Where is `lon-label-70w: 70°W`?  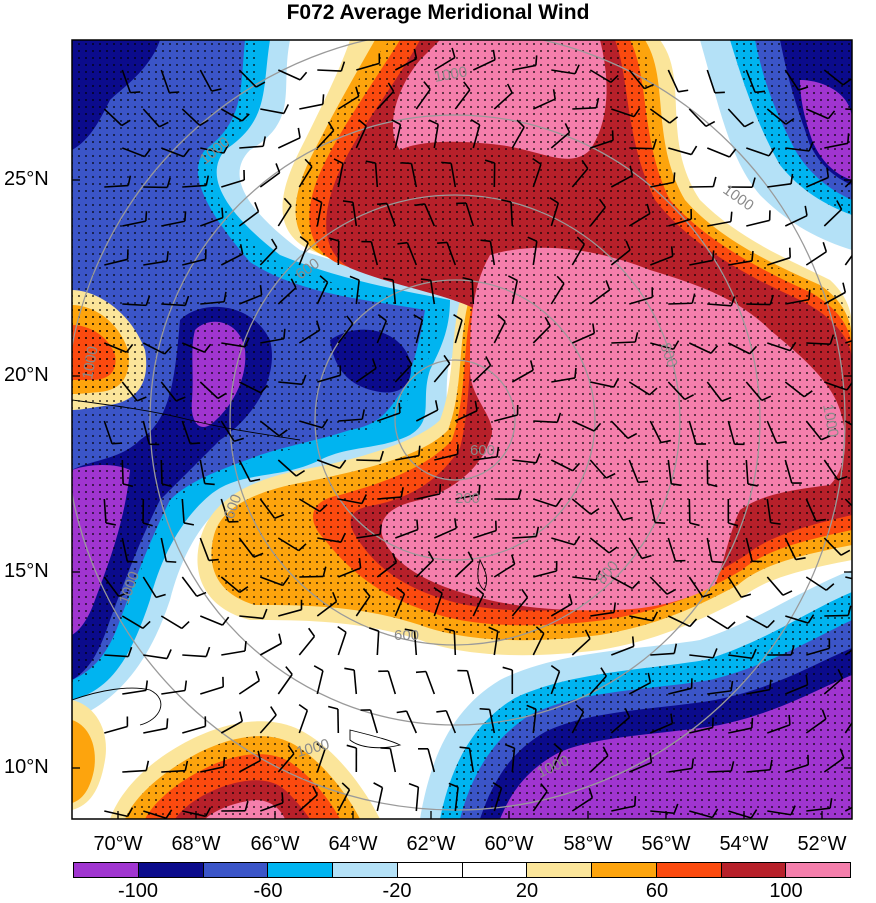
lon-label-70w: 70°W is located at coordinates (117, 844).